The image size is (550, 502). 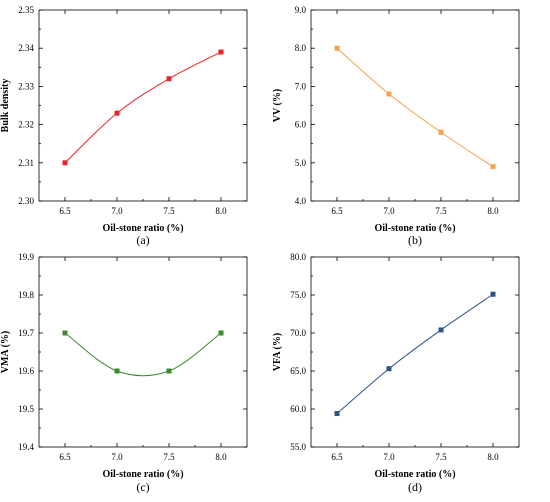 I want to click on y-tick-label: 4.0, so click(x=301, y=201).